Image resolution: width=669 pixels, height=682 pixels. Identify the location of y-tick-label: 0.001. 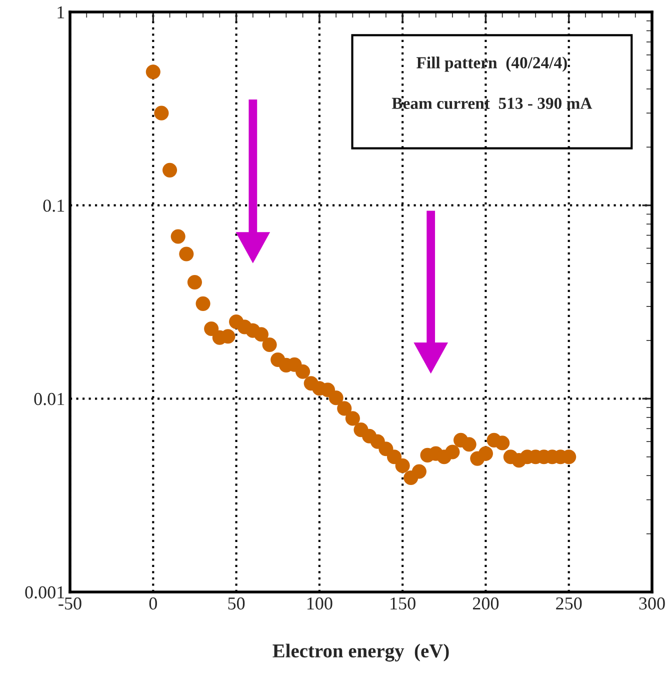
(44, 592).